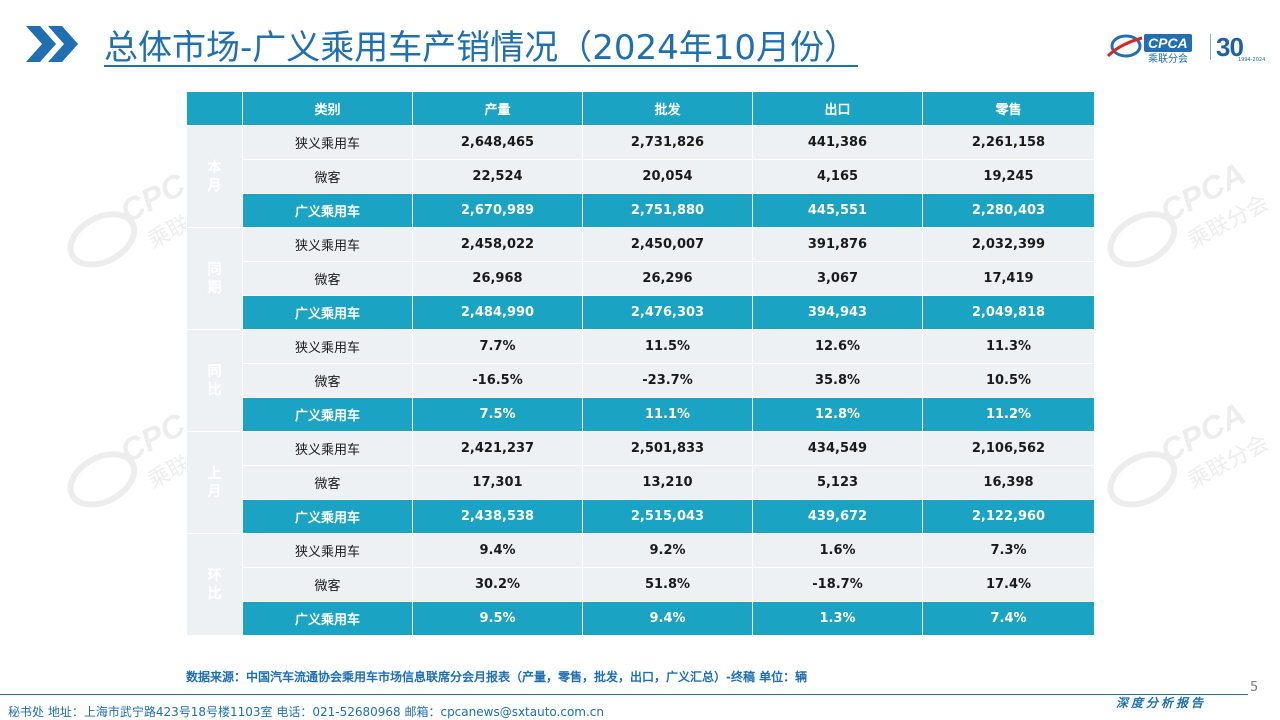  What do you see at coordinates (667, 346) in the screenshot?
I see `value-cell: 11.5%` at bounding box center [667, 346].